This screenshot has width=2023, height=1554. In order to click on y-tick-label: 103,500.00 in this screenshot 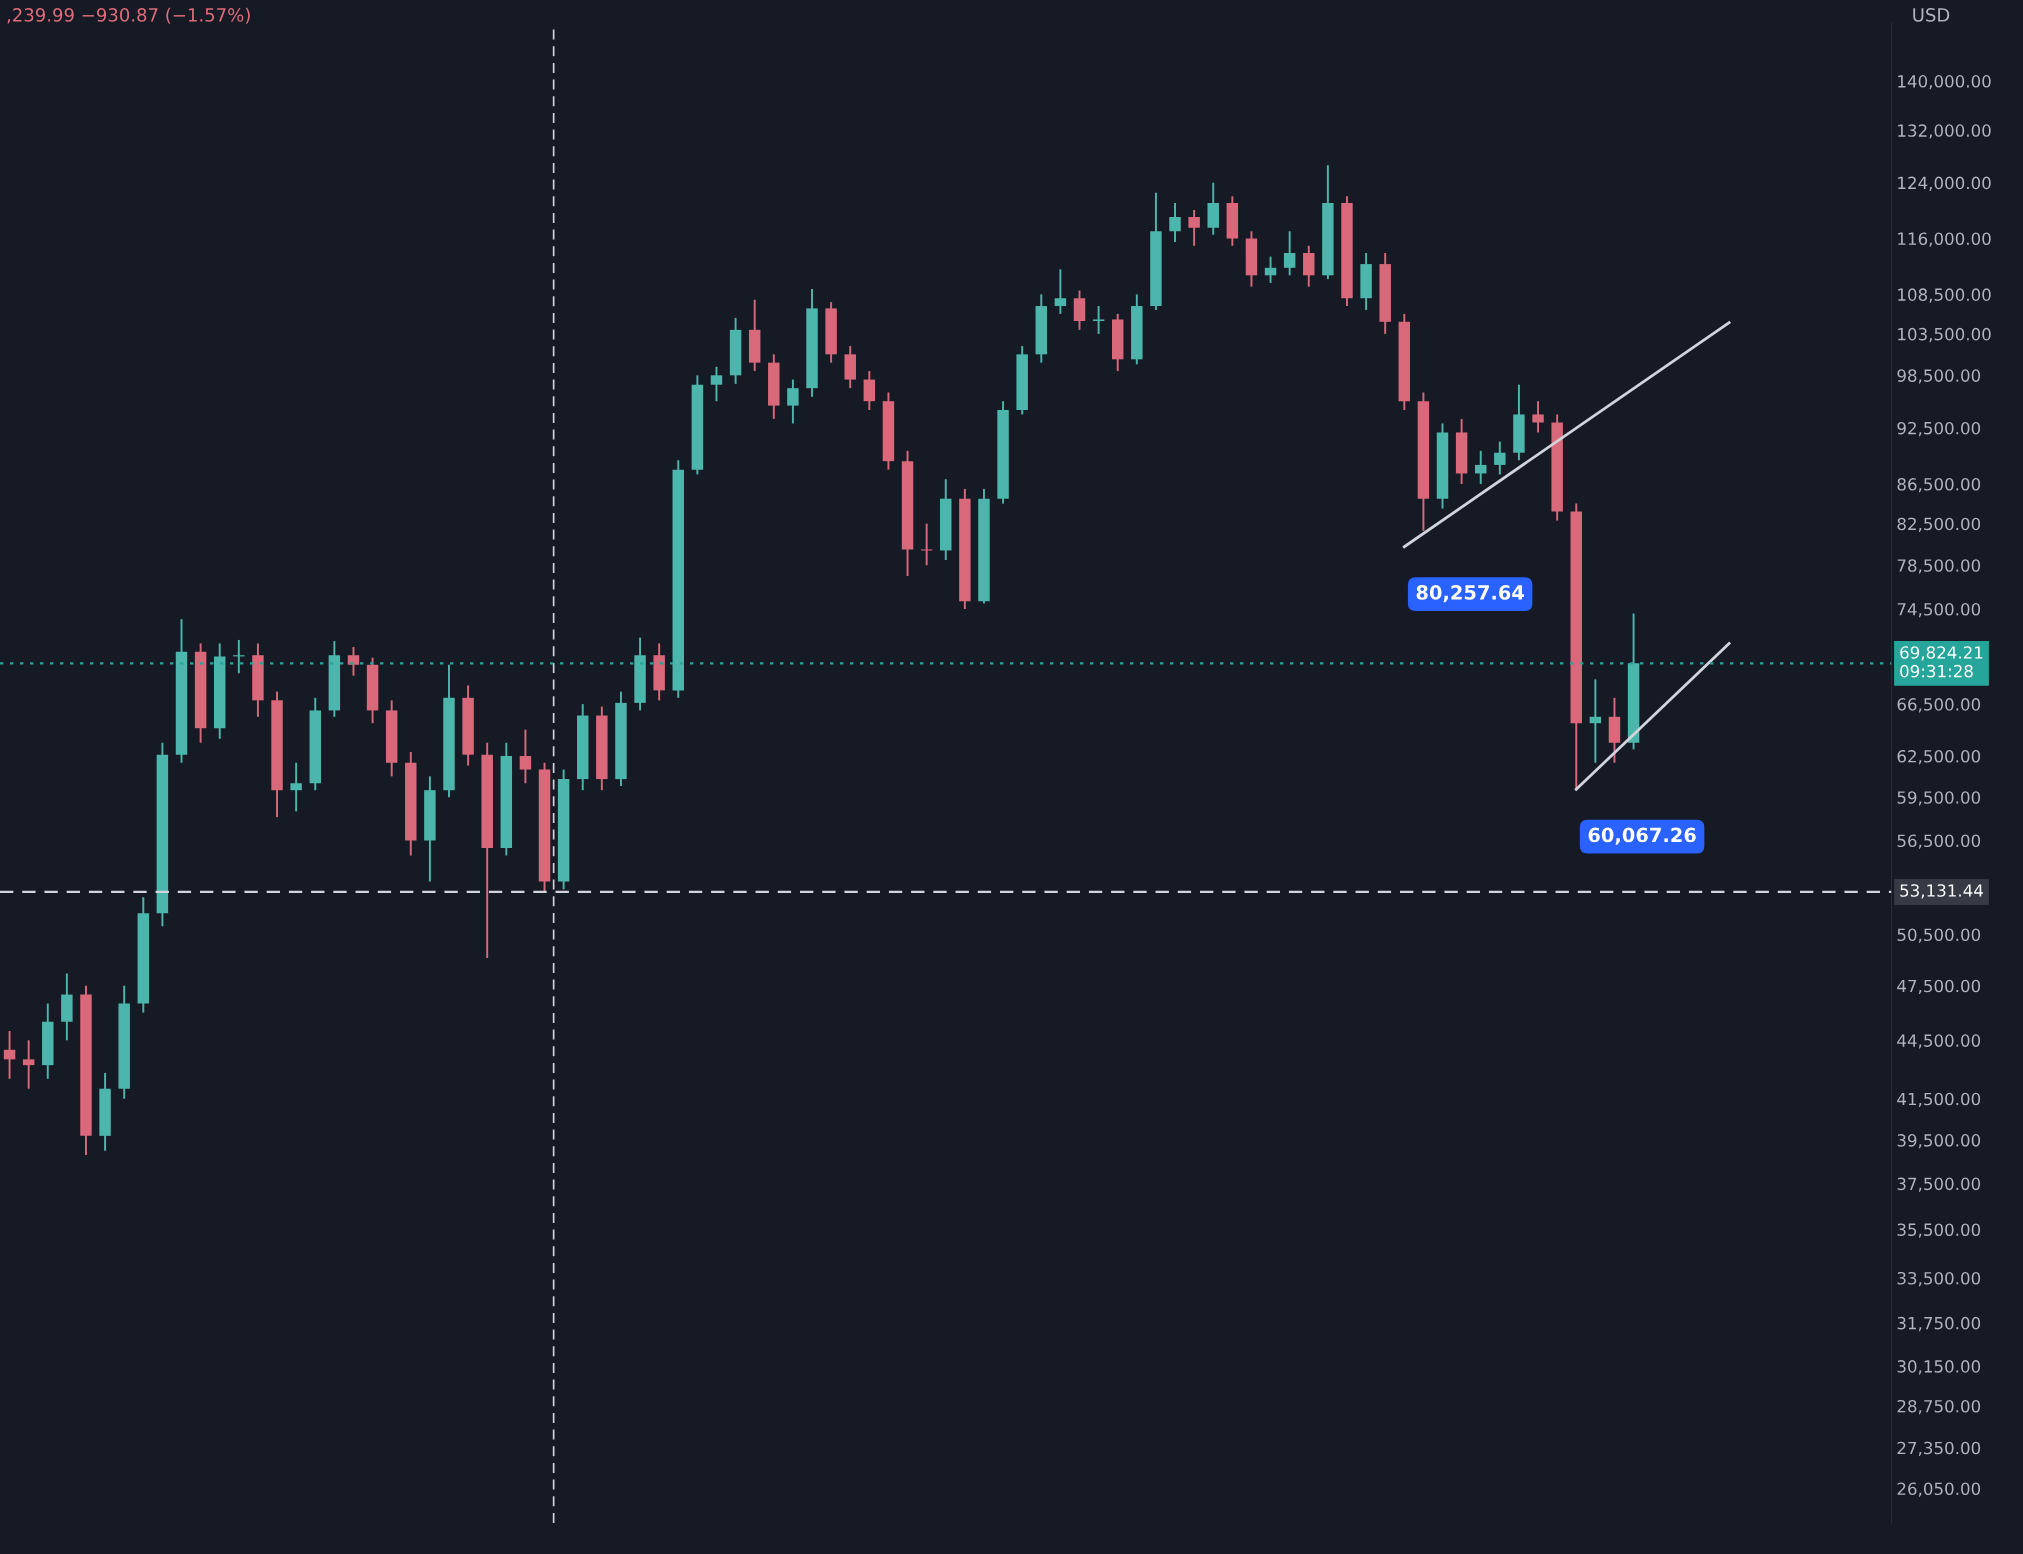, I will do `click(1944, 335)`.